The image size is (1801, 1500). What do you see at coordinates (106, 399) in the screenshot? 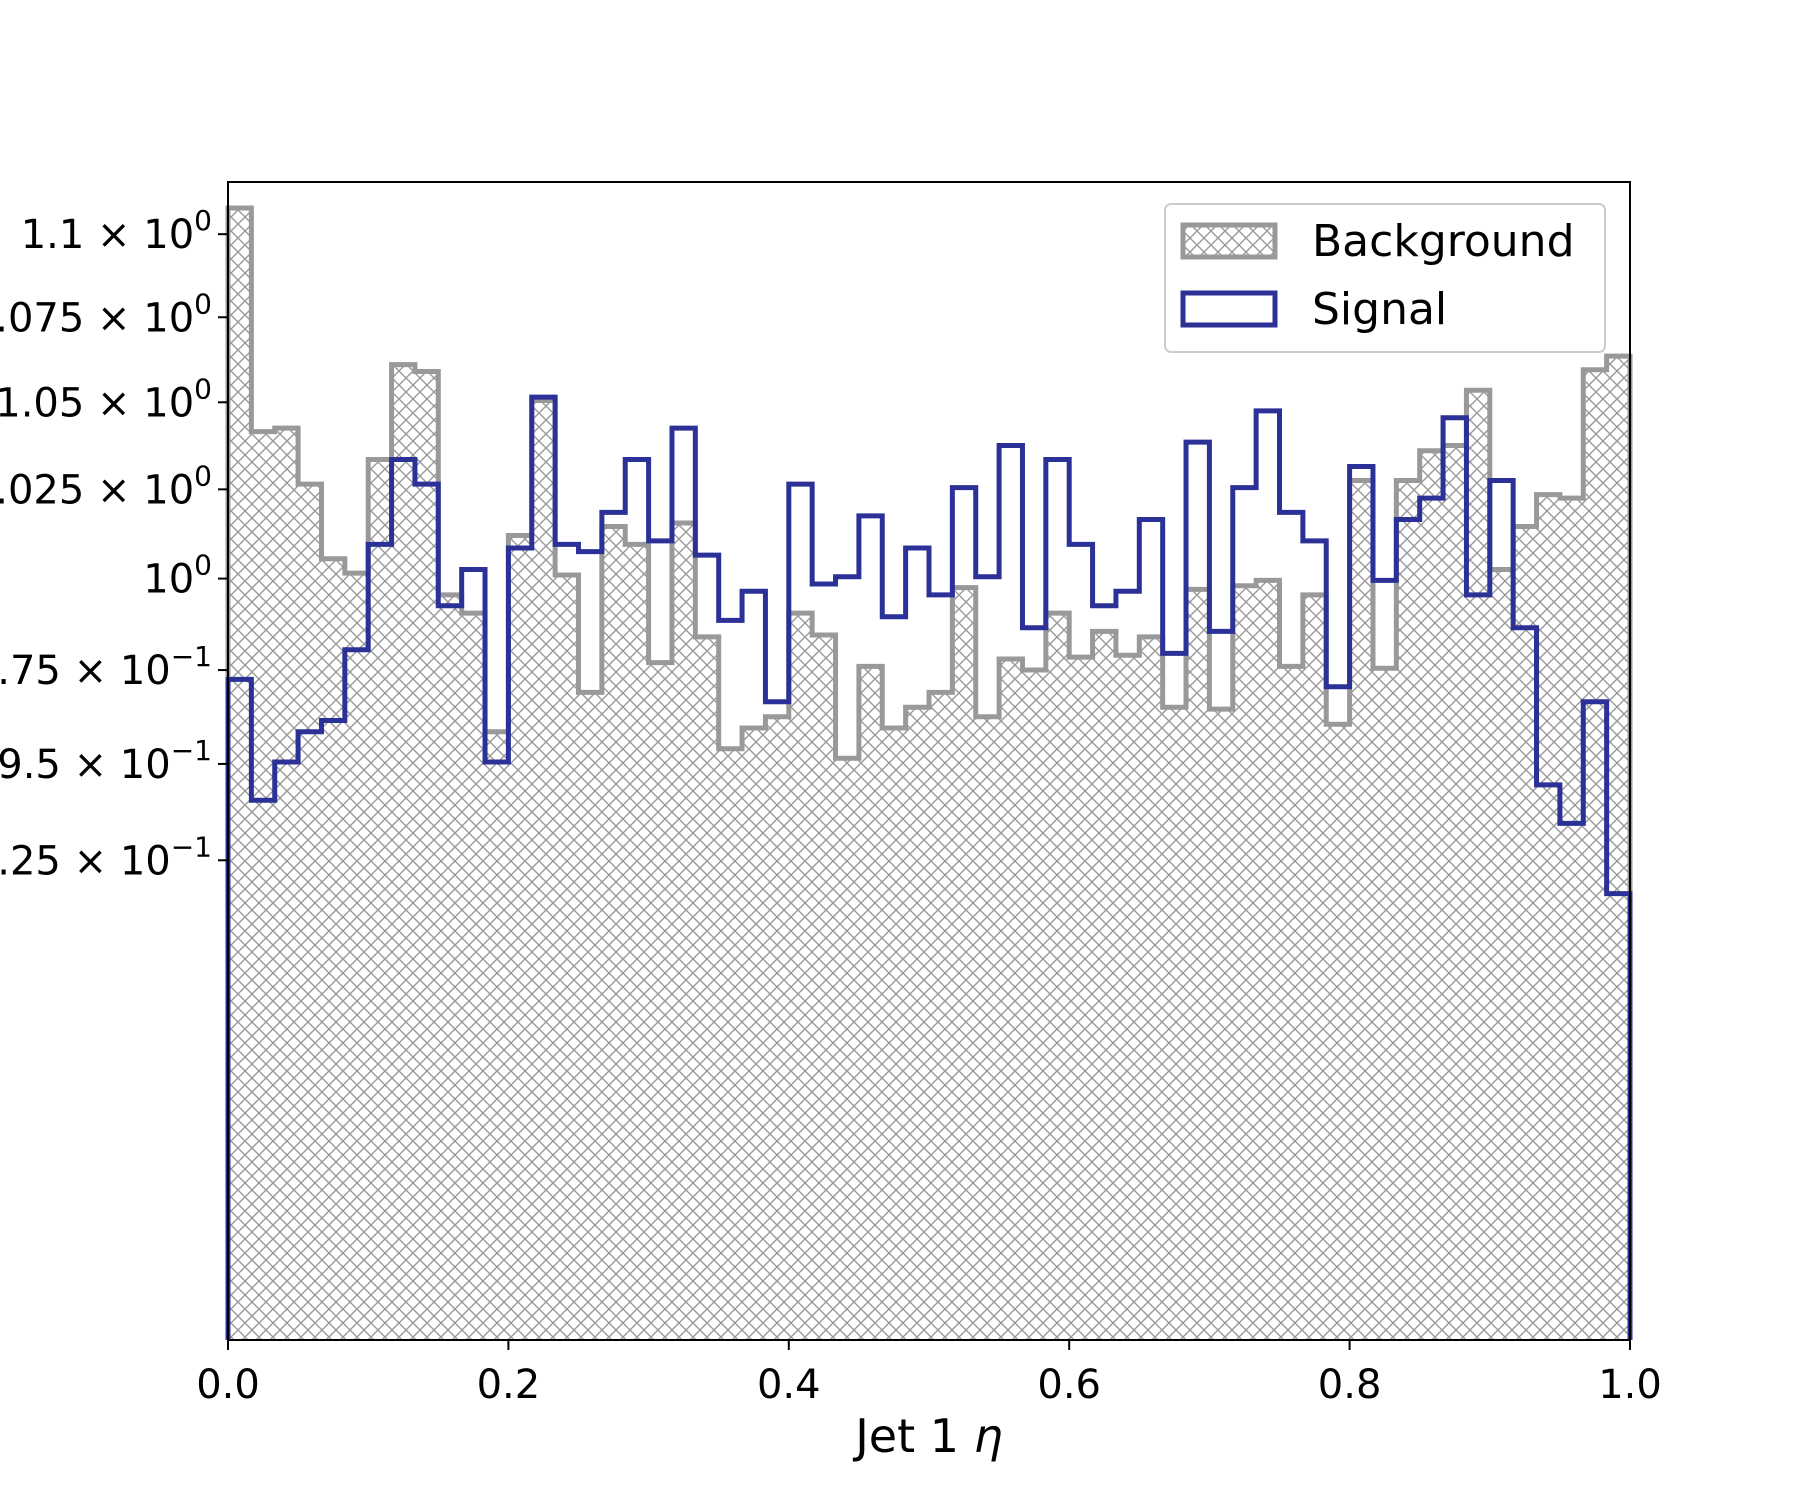
I see `y-tick-label: 1.05 × 100` at bounding box center [106, 399].